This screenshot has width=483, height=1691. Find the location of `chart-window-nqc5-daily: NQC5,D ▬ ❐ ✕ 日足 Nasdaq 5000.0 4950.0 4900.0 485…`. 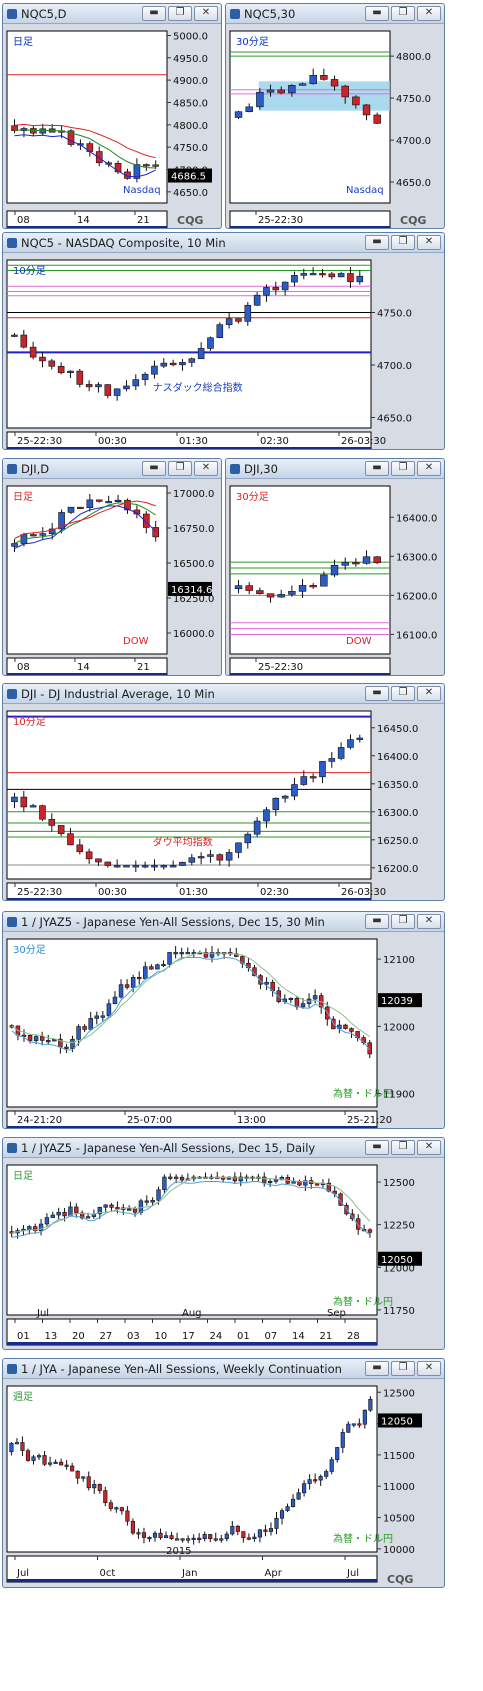

chart-window-nqc5-daily: NQC5,D ▬ ❐ ✕ 日足 Nasdaq 5000.0 4950.0 4900.0 485… is located at coordinates (112, 116).